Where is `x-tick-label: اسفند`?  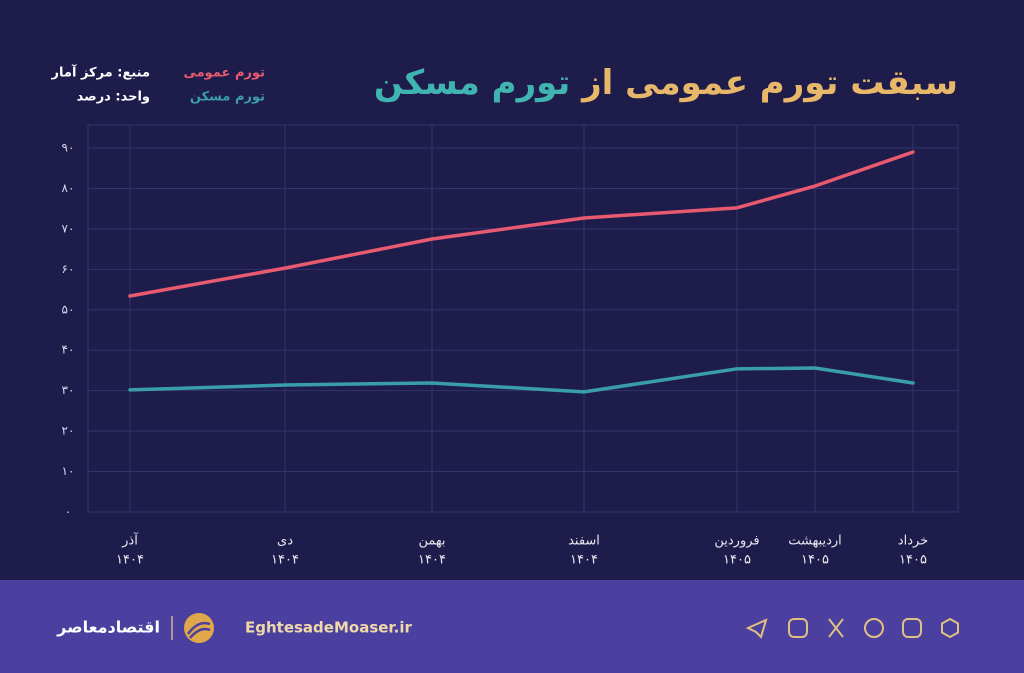 x-tick-label: اسفند is located at coordinates (584, 541).